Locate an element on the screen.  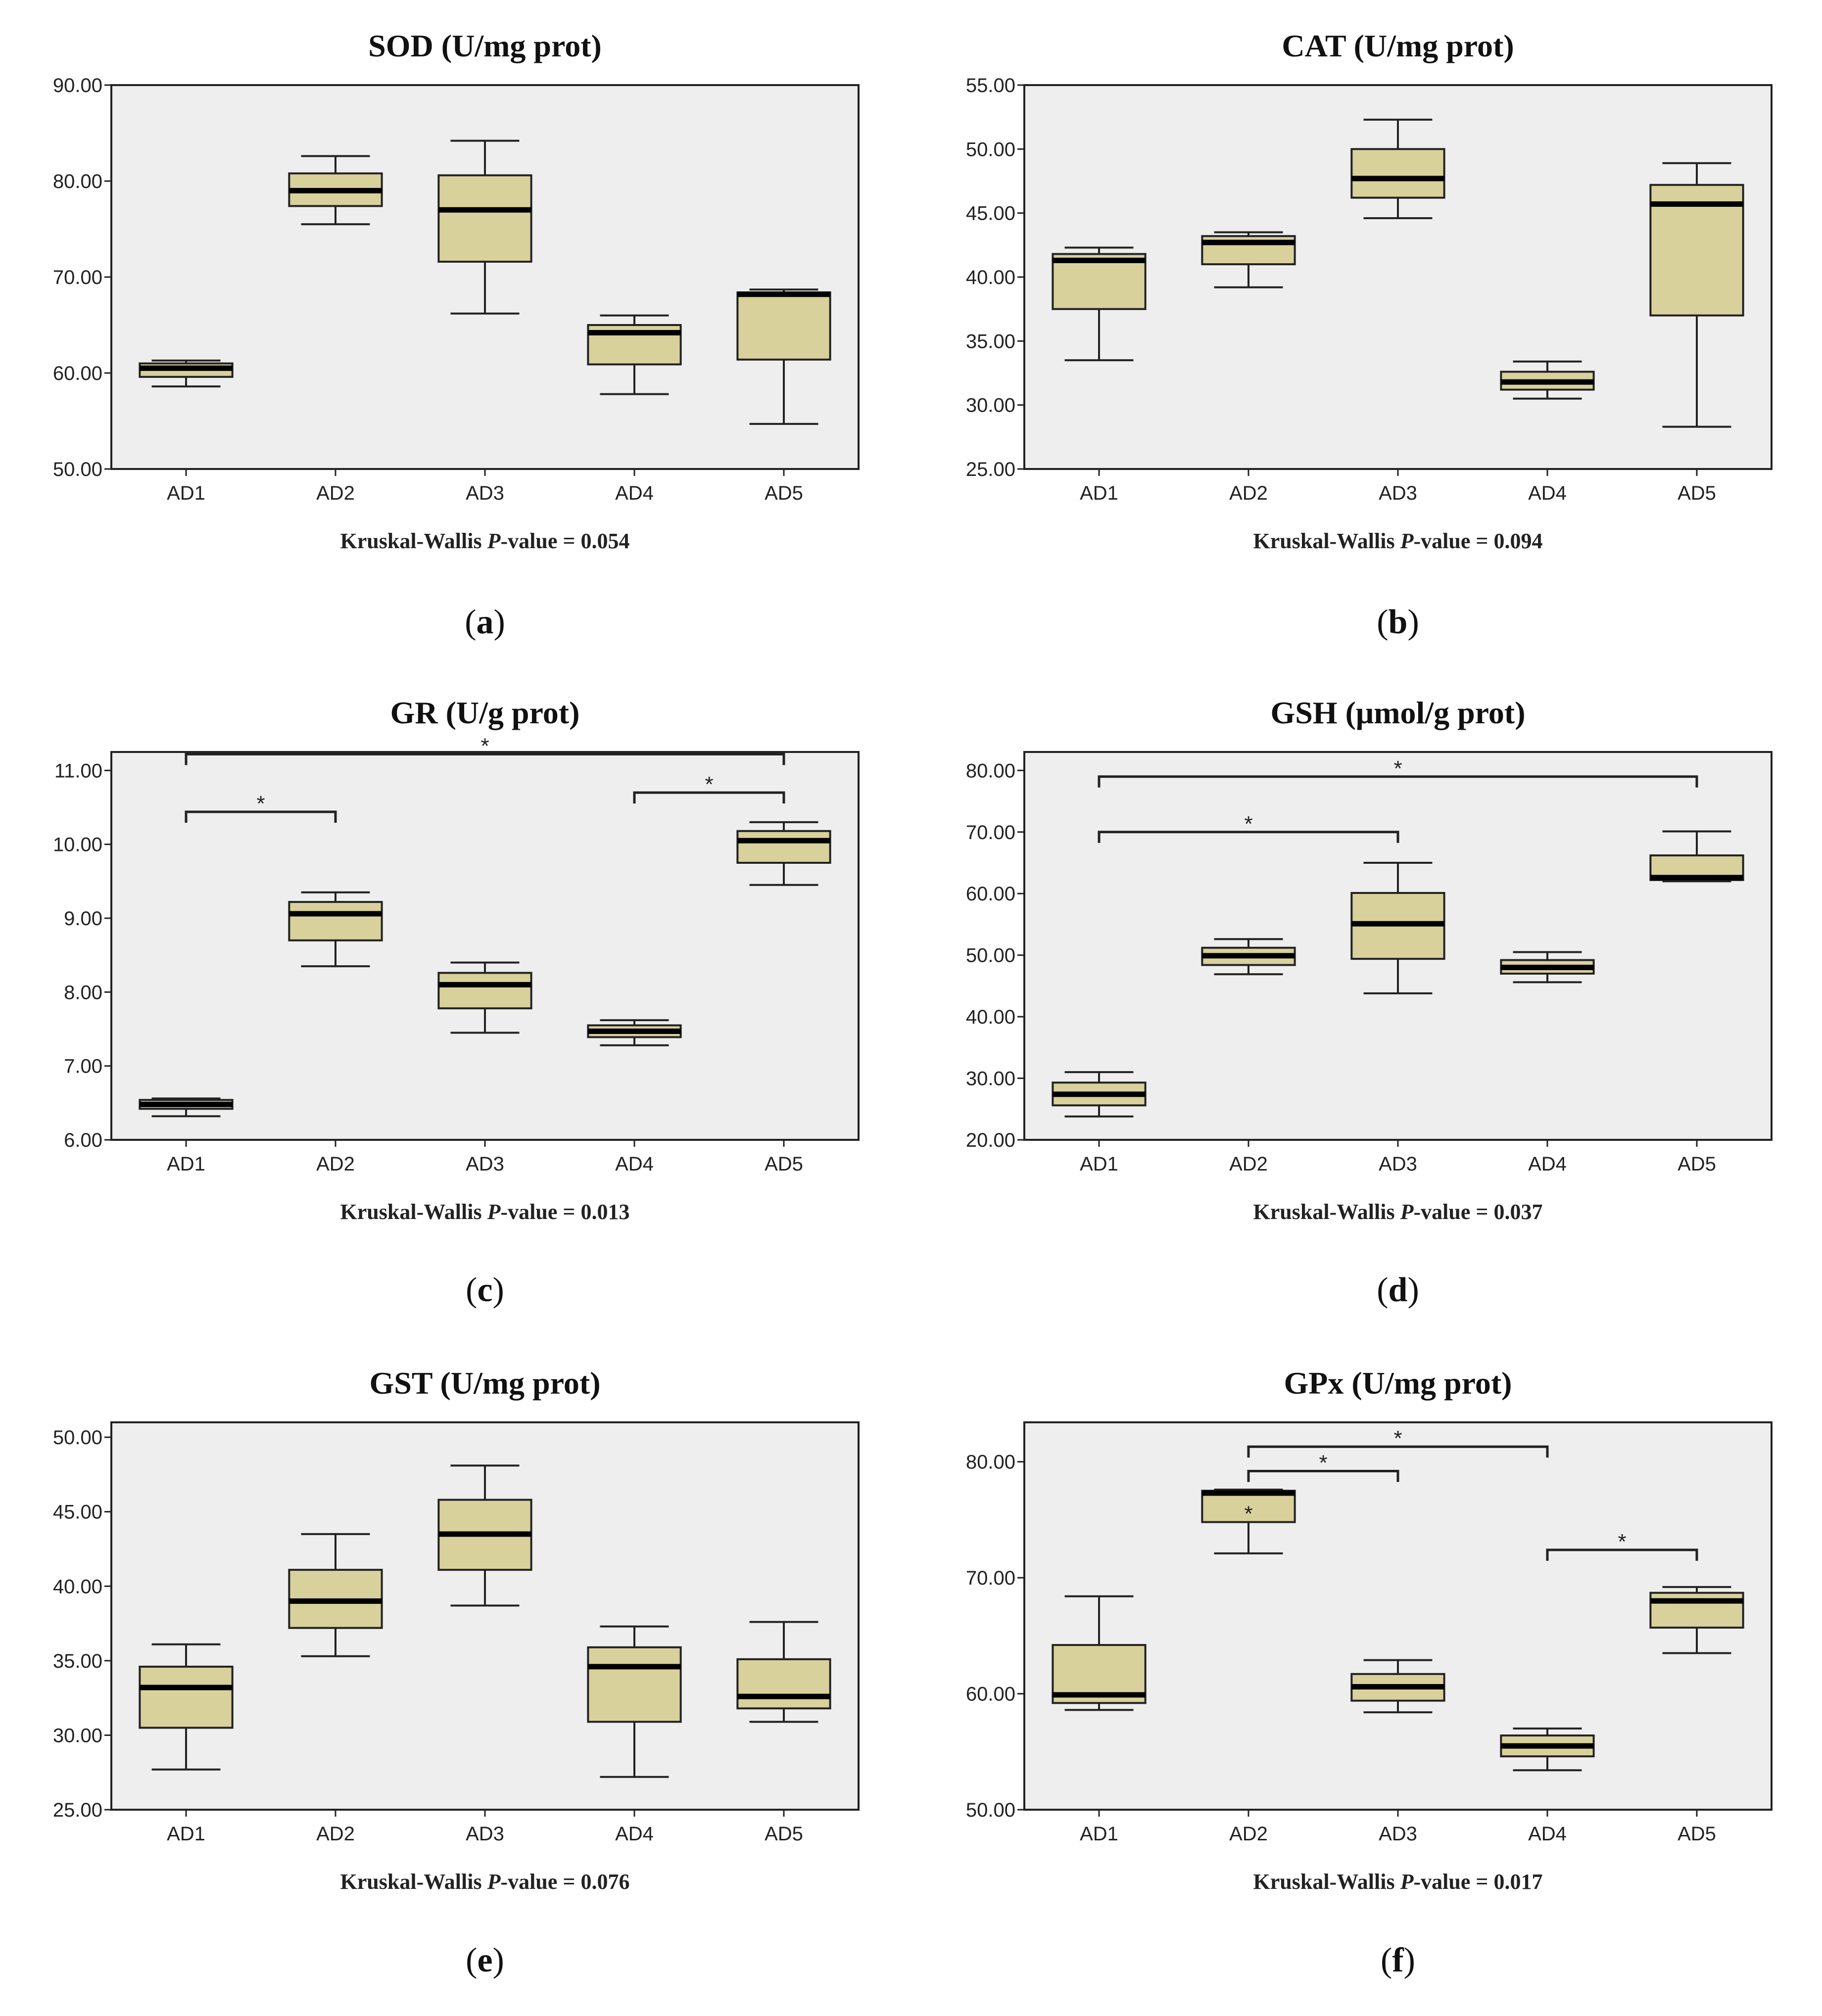
panel-label-letter: e is located at coordinates (485, 1960).